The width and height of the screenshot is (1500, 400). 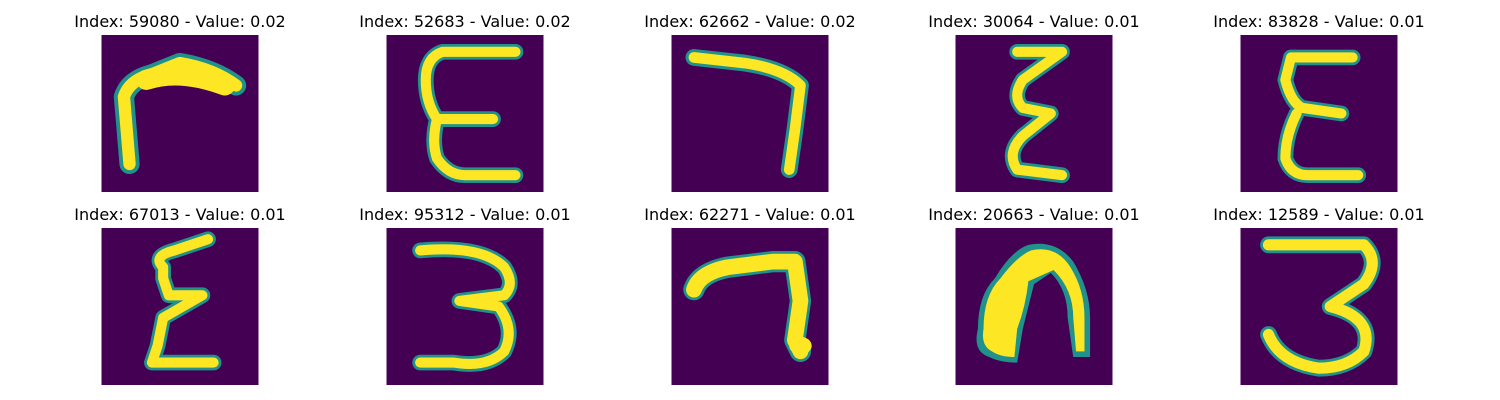 I want to click on tile-title: Index: 52683 - Value: 0.02, so click(x=465, y=21).